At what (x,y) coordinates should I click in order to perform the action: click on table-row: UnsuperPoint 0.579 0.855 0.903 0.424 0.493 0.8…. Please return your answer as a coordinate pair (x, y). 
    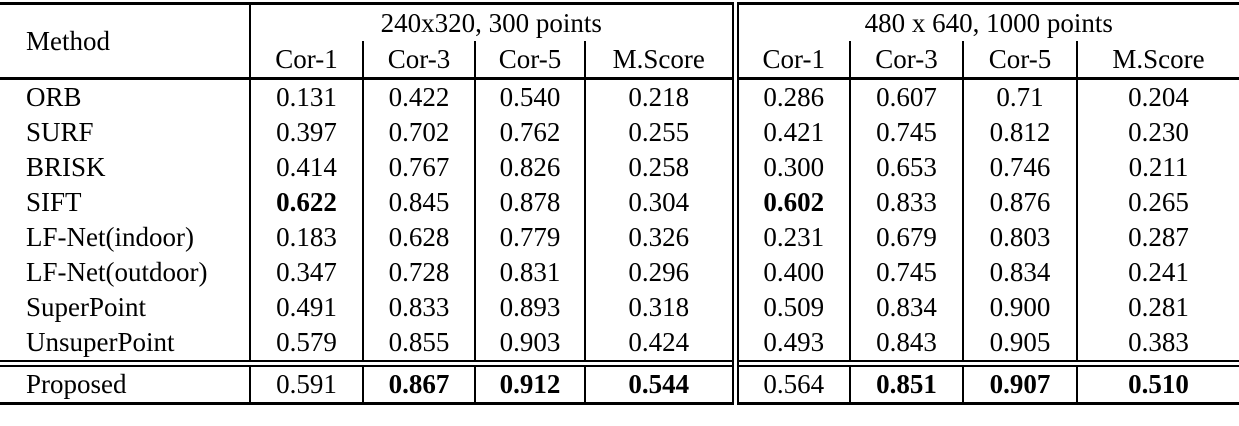
    Looking at the image, I should click on (619, 344).